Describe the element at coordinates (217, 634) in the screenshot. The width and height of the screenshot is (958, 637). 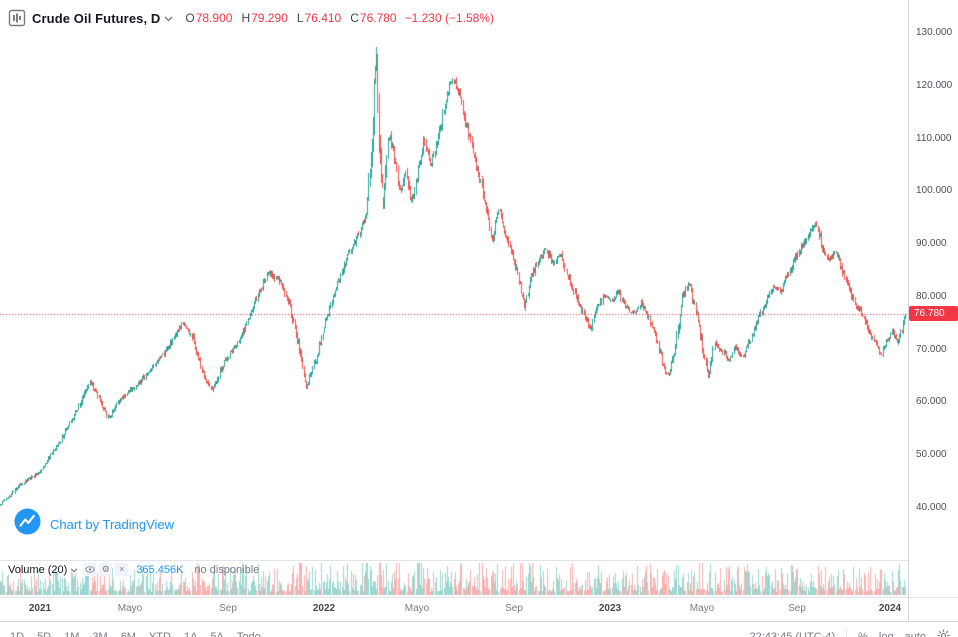
I see `range-button: 5A` at that location.